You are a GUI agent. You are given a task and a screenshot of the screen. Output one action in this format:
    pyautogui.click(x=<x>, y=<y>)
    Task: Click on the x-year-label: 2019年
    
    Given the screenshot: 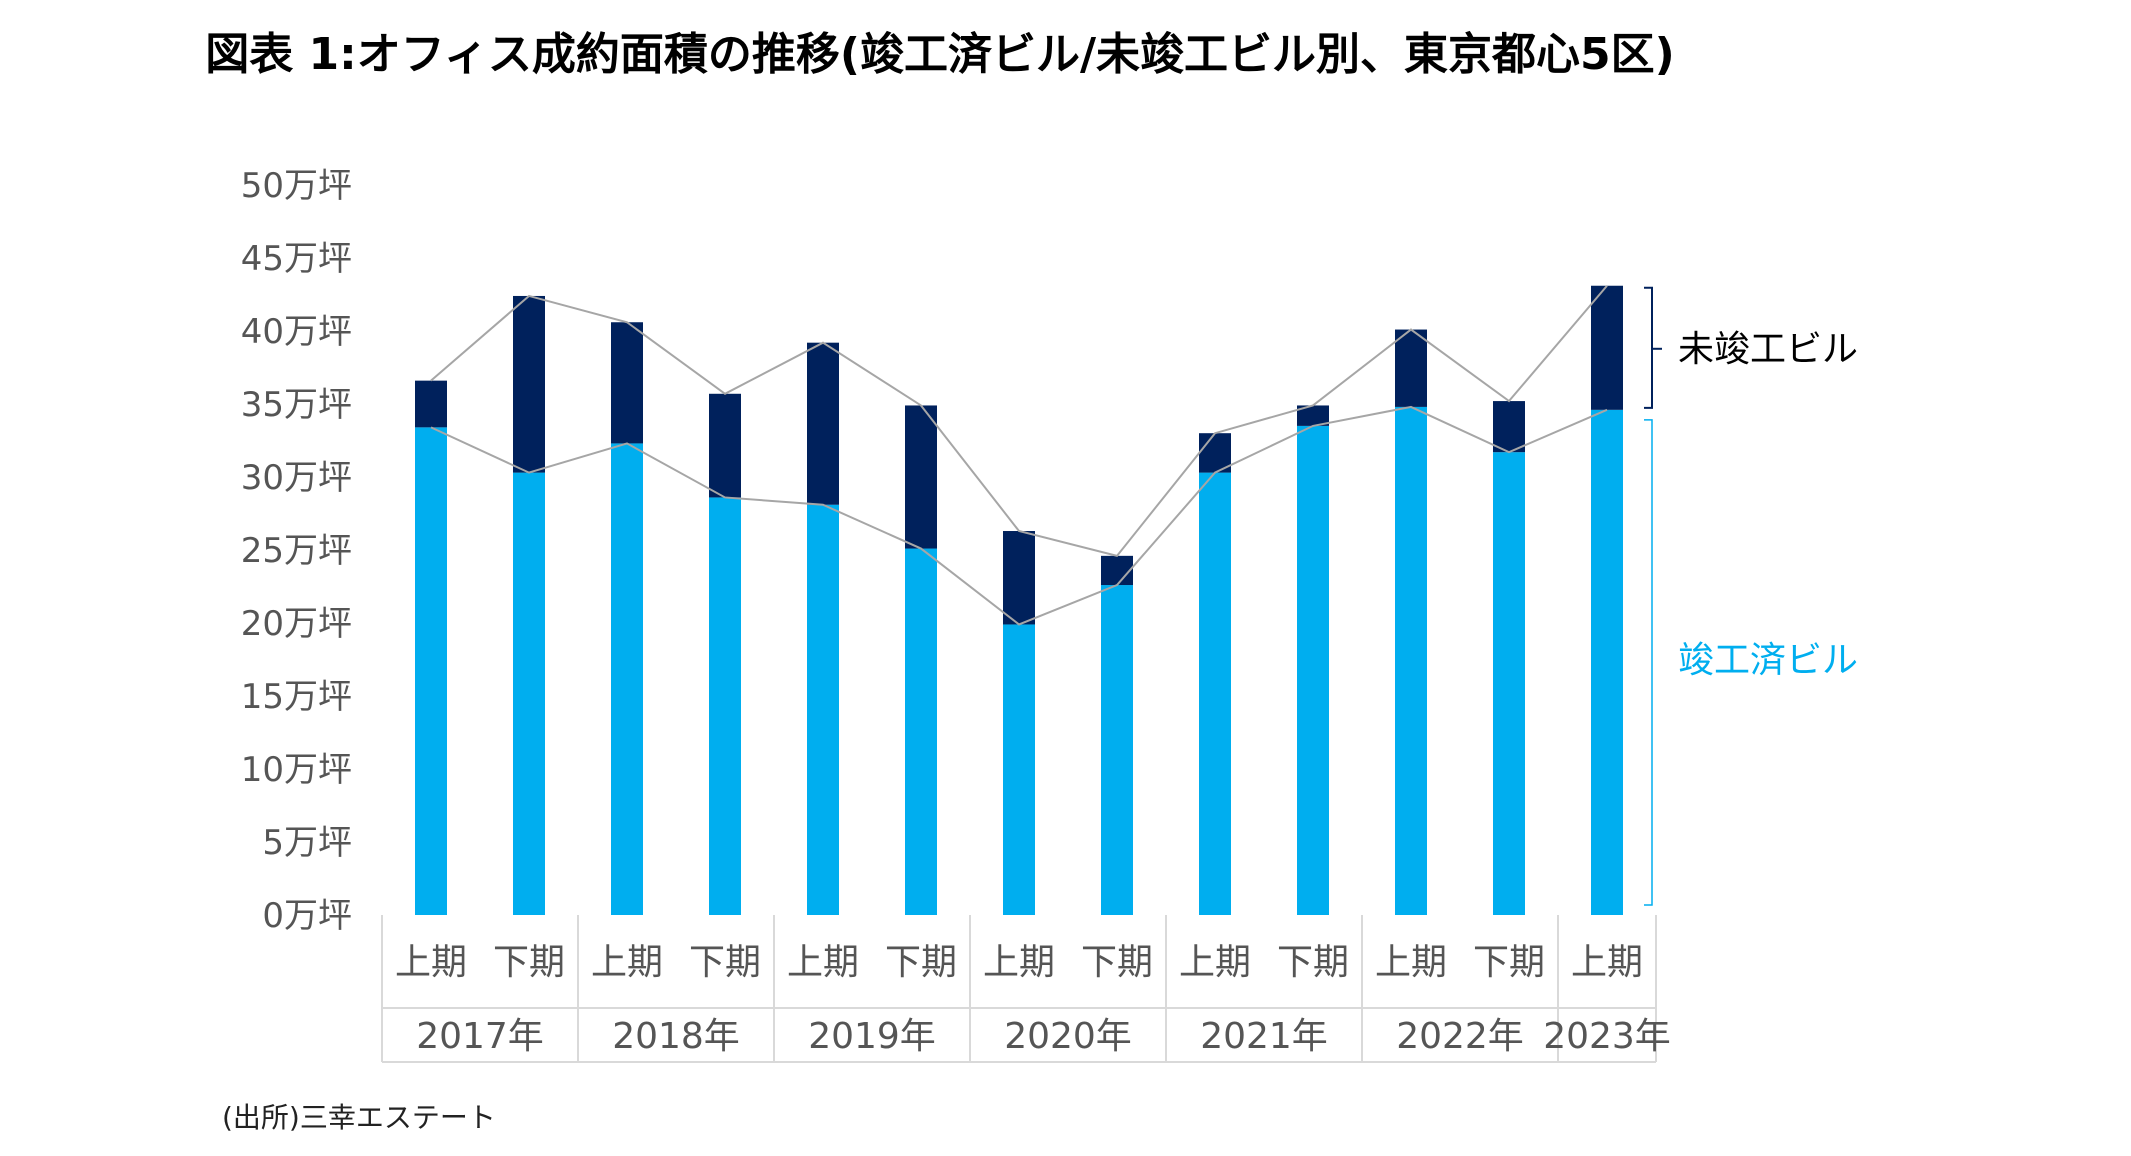 What is the action you would take?
    pyautogui.click(x=872, y=1036)
    